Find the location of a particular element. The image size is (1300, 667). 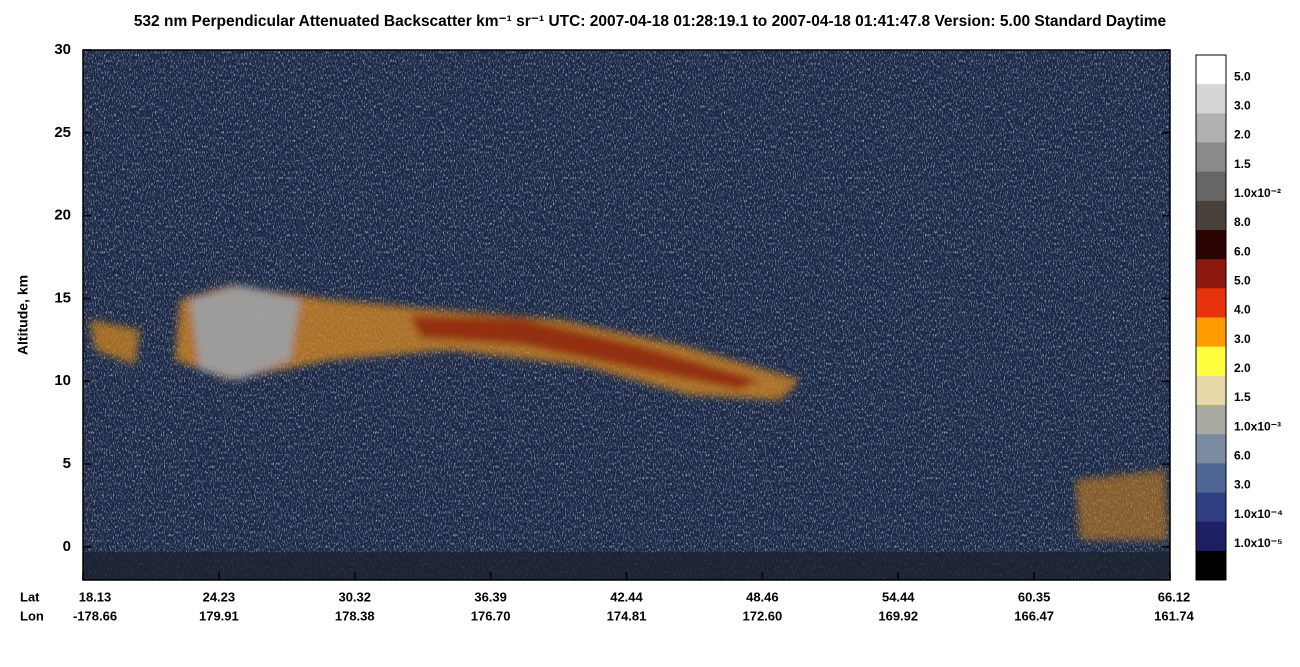

x-tick-label: 24.23 is located at coordinates (219, 596).